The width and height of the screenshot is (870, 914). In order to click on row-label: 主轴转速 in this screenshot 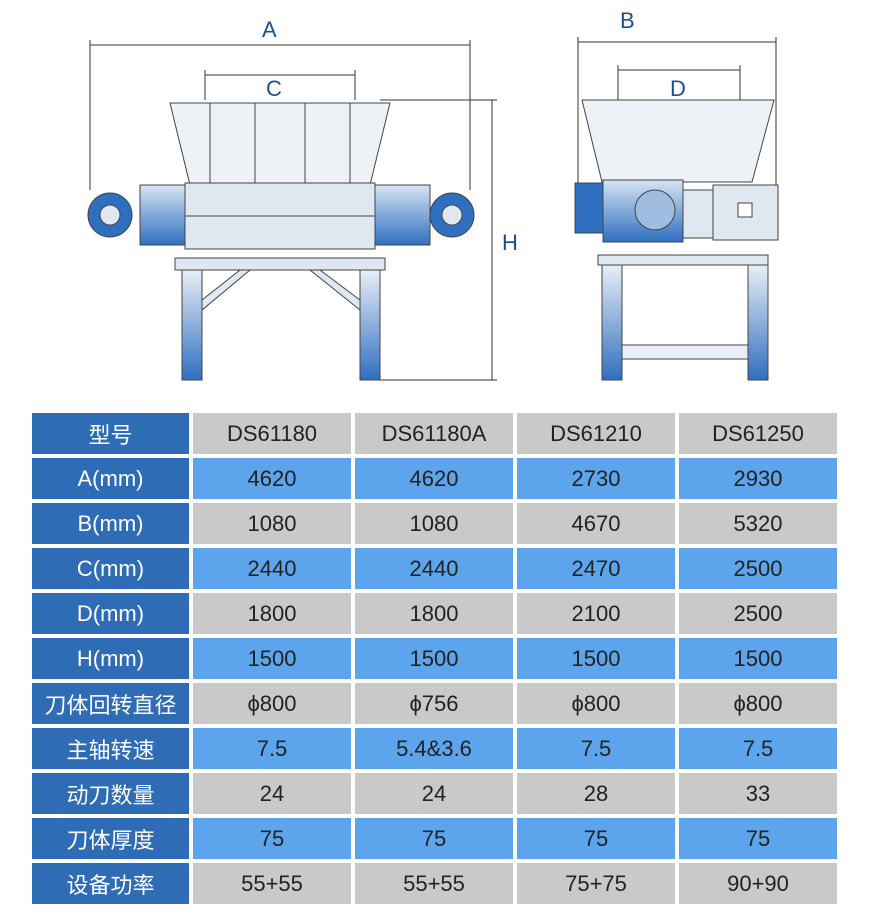, I will do `click(110, 748)`.